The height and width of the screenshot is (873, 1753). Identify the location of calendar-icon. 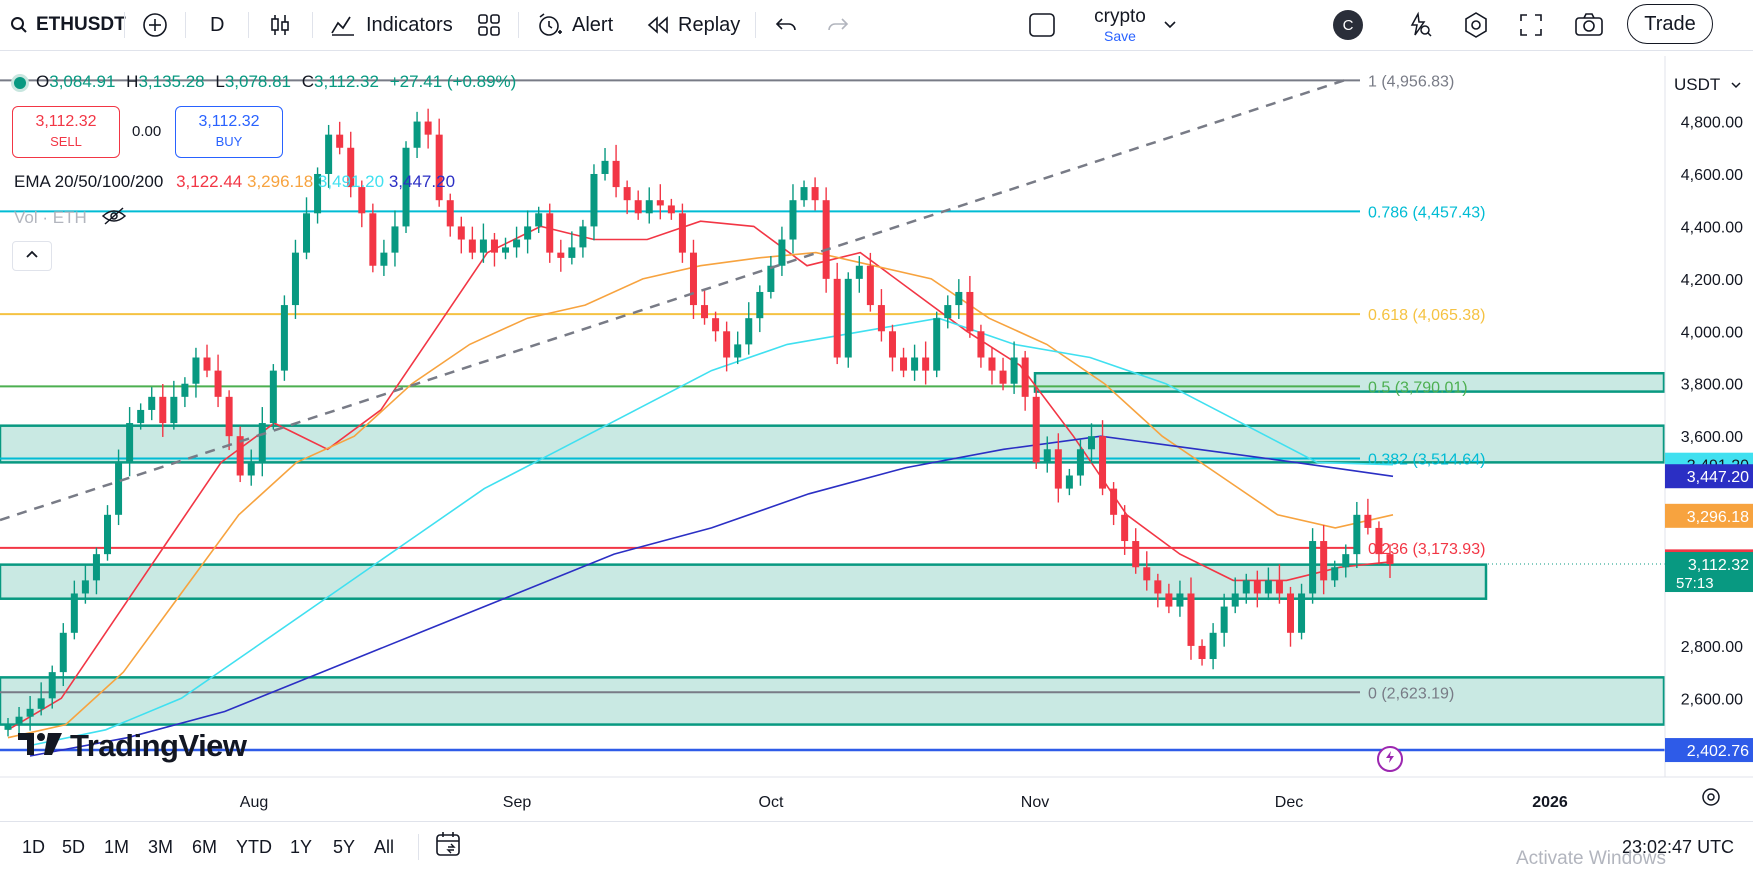
(449, 847).